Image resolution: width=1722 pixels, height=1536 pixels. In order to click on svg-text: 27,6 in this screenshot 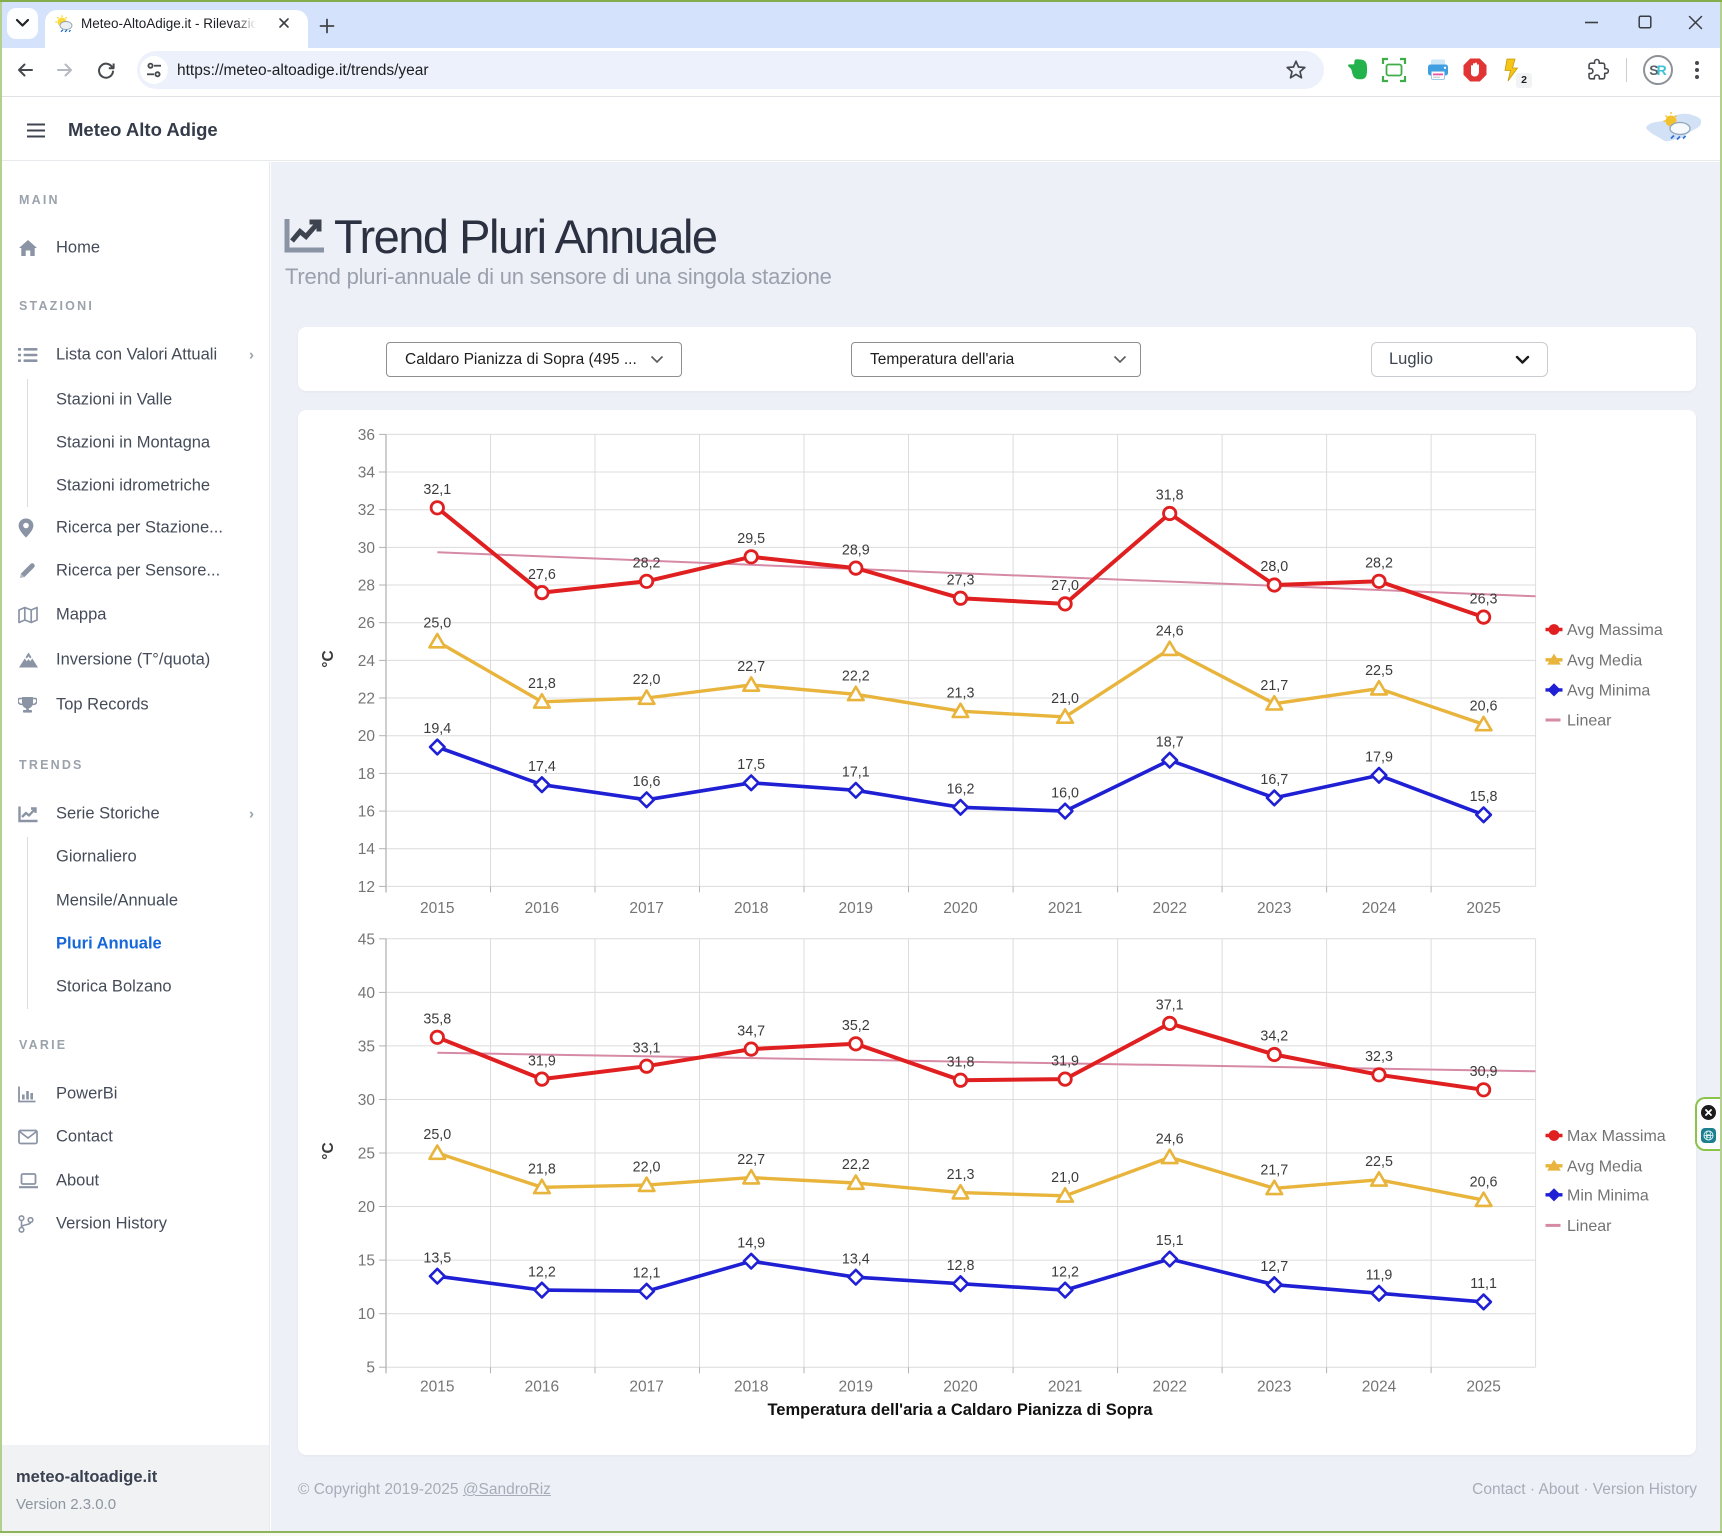, I will do `click(542, 575)`.